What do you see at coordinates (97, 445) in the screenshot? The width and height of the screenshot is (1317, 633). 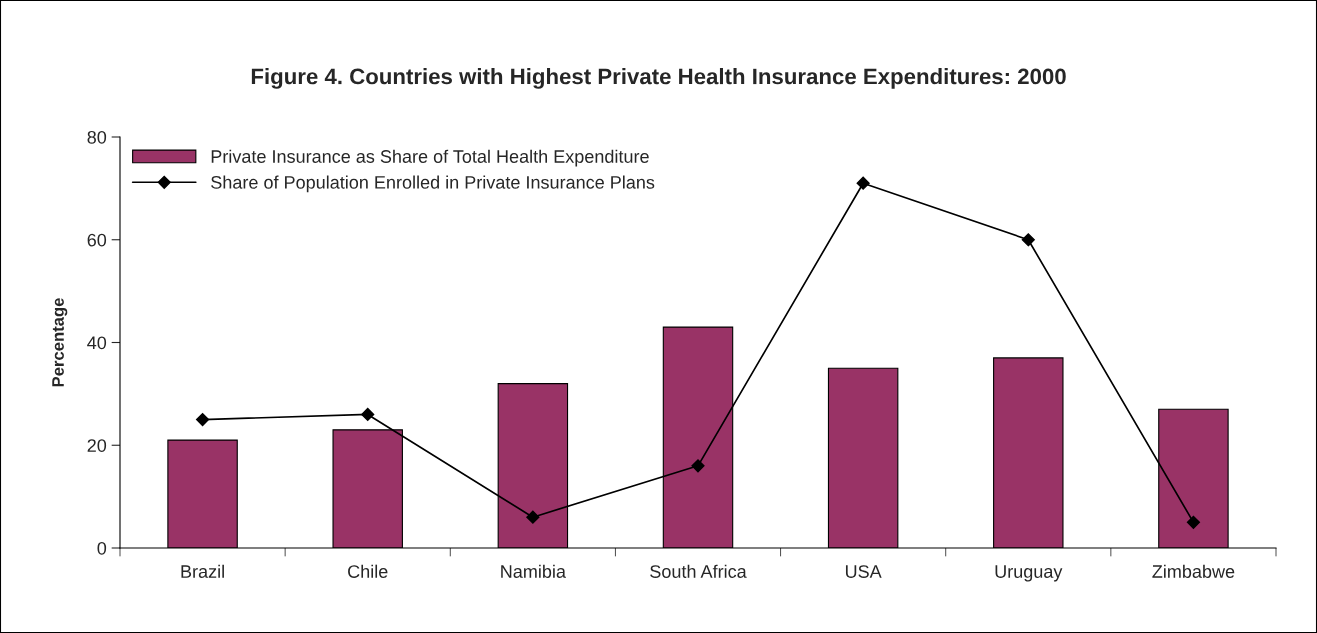 I see `y-tick-label: 20` at bounding box center [97, 445].